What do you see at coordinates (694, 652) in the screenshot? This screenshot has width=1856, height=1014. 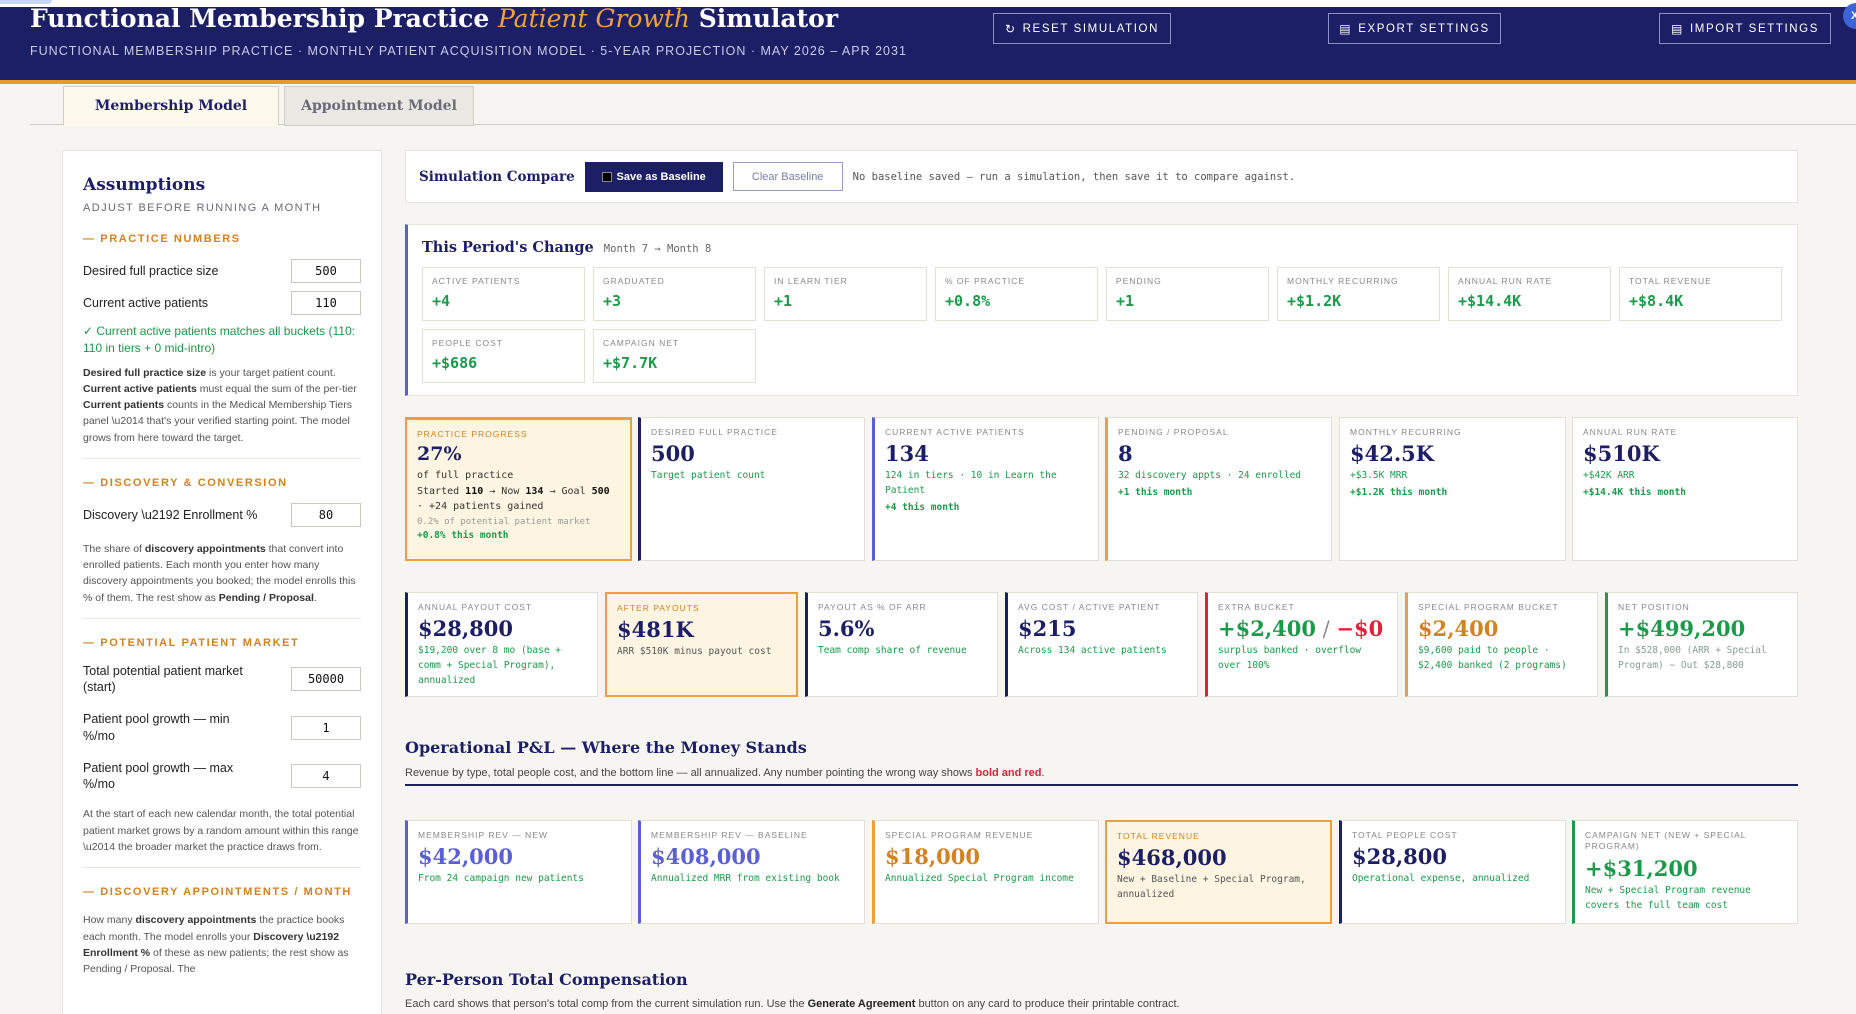 I see `card-sub: ARR $510K minus payout cost` at bounding box center [694, 652].